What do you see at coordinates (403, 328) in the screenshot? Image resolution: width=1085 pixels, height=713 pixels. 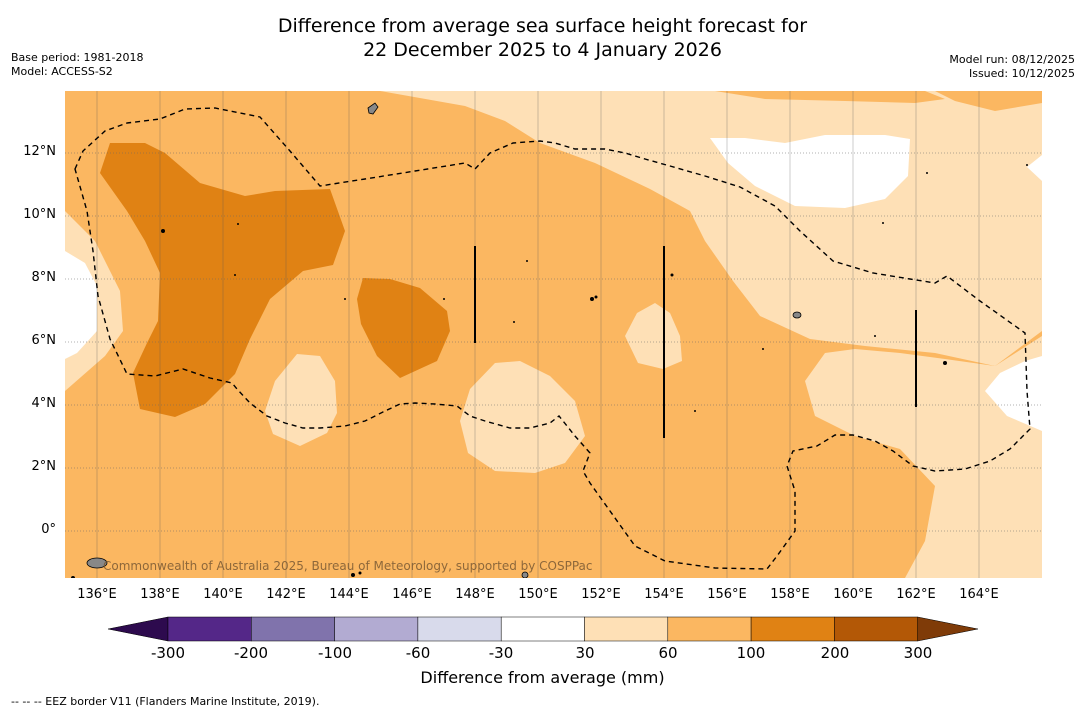 I see `dark-region-mid` at bounding box center [403, 328].